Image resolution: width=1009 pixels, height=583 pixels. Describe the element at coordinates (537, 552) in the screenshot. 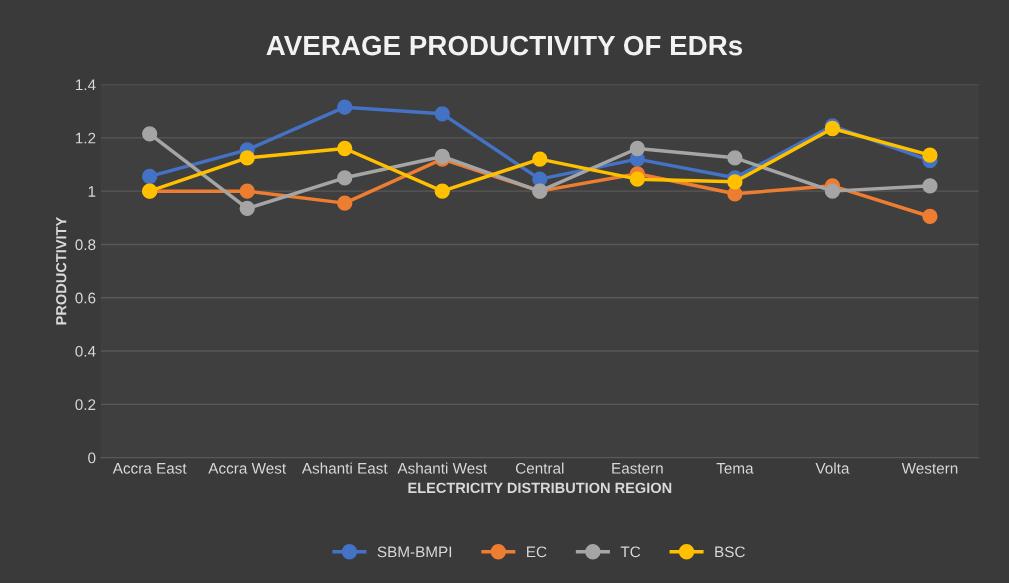

I see `legend-label: EC` at that location.